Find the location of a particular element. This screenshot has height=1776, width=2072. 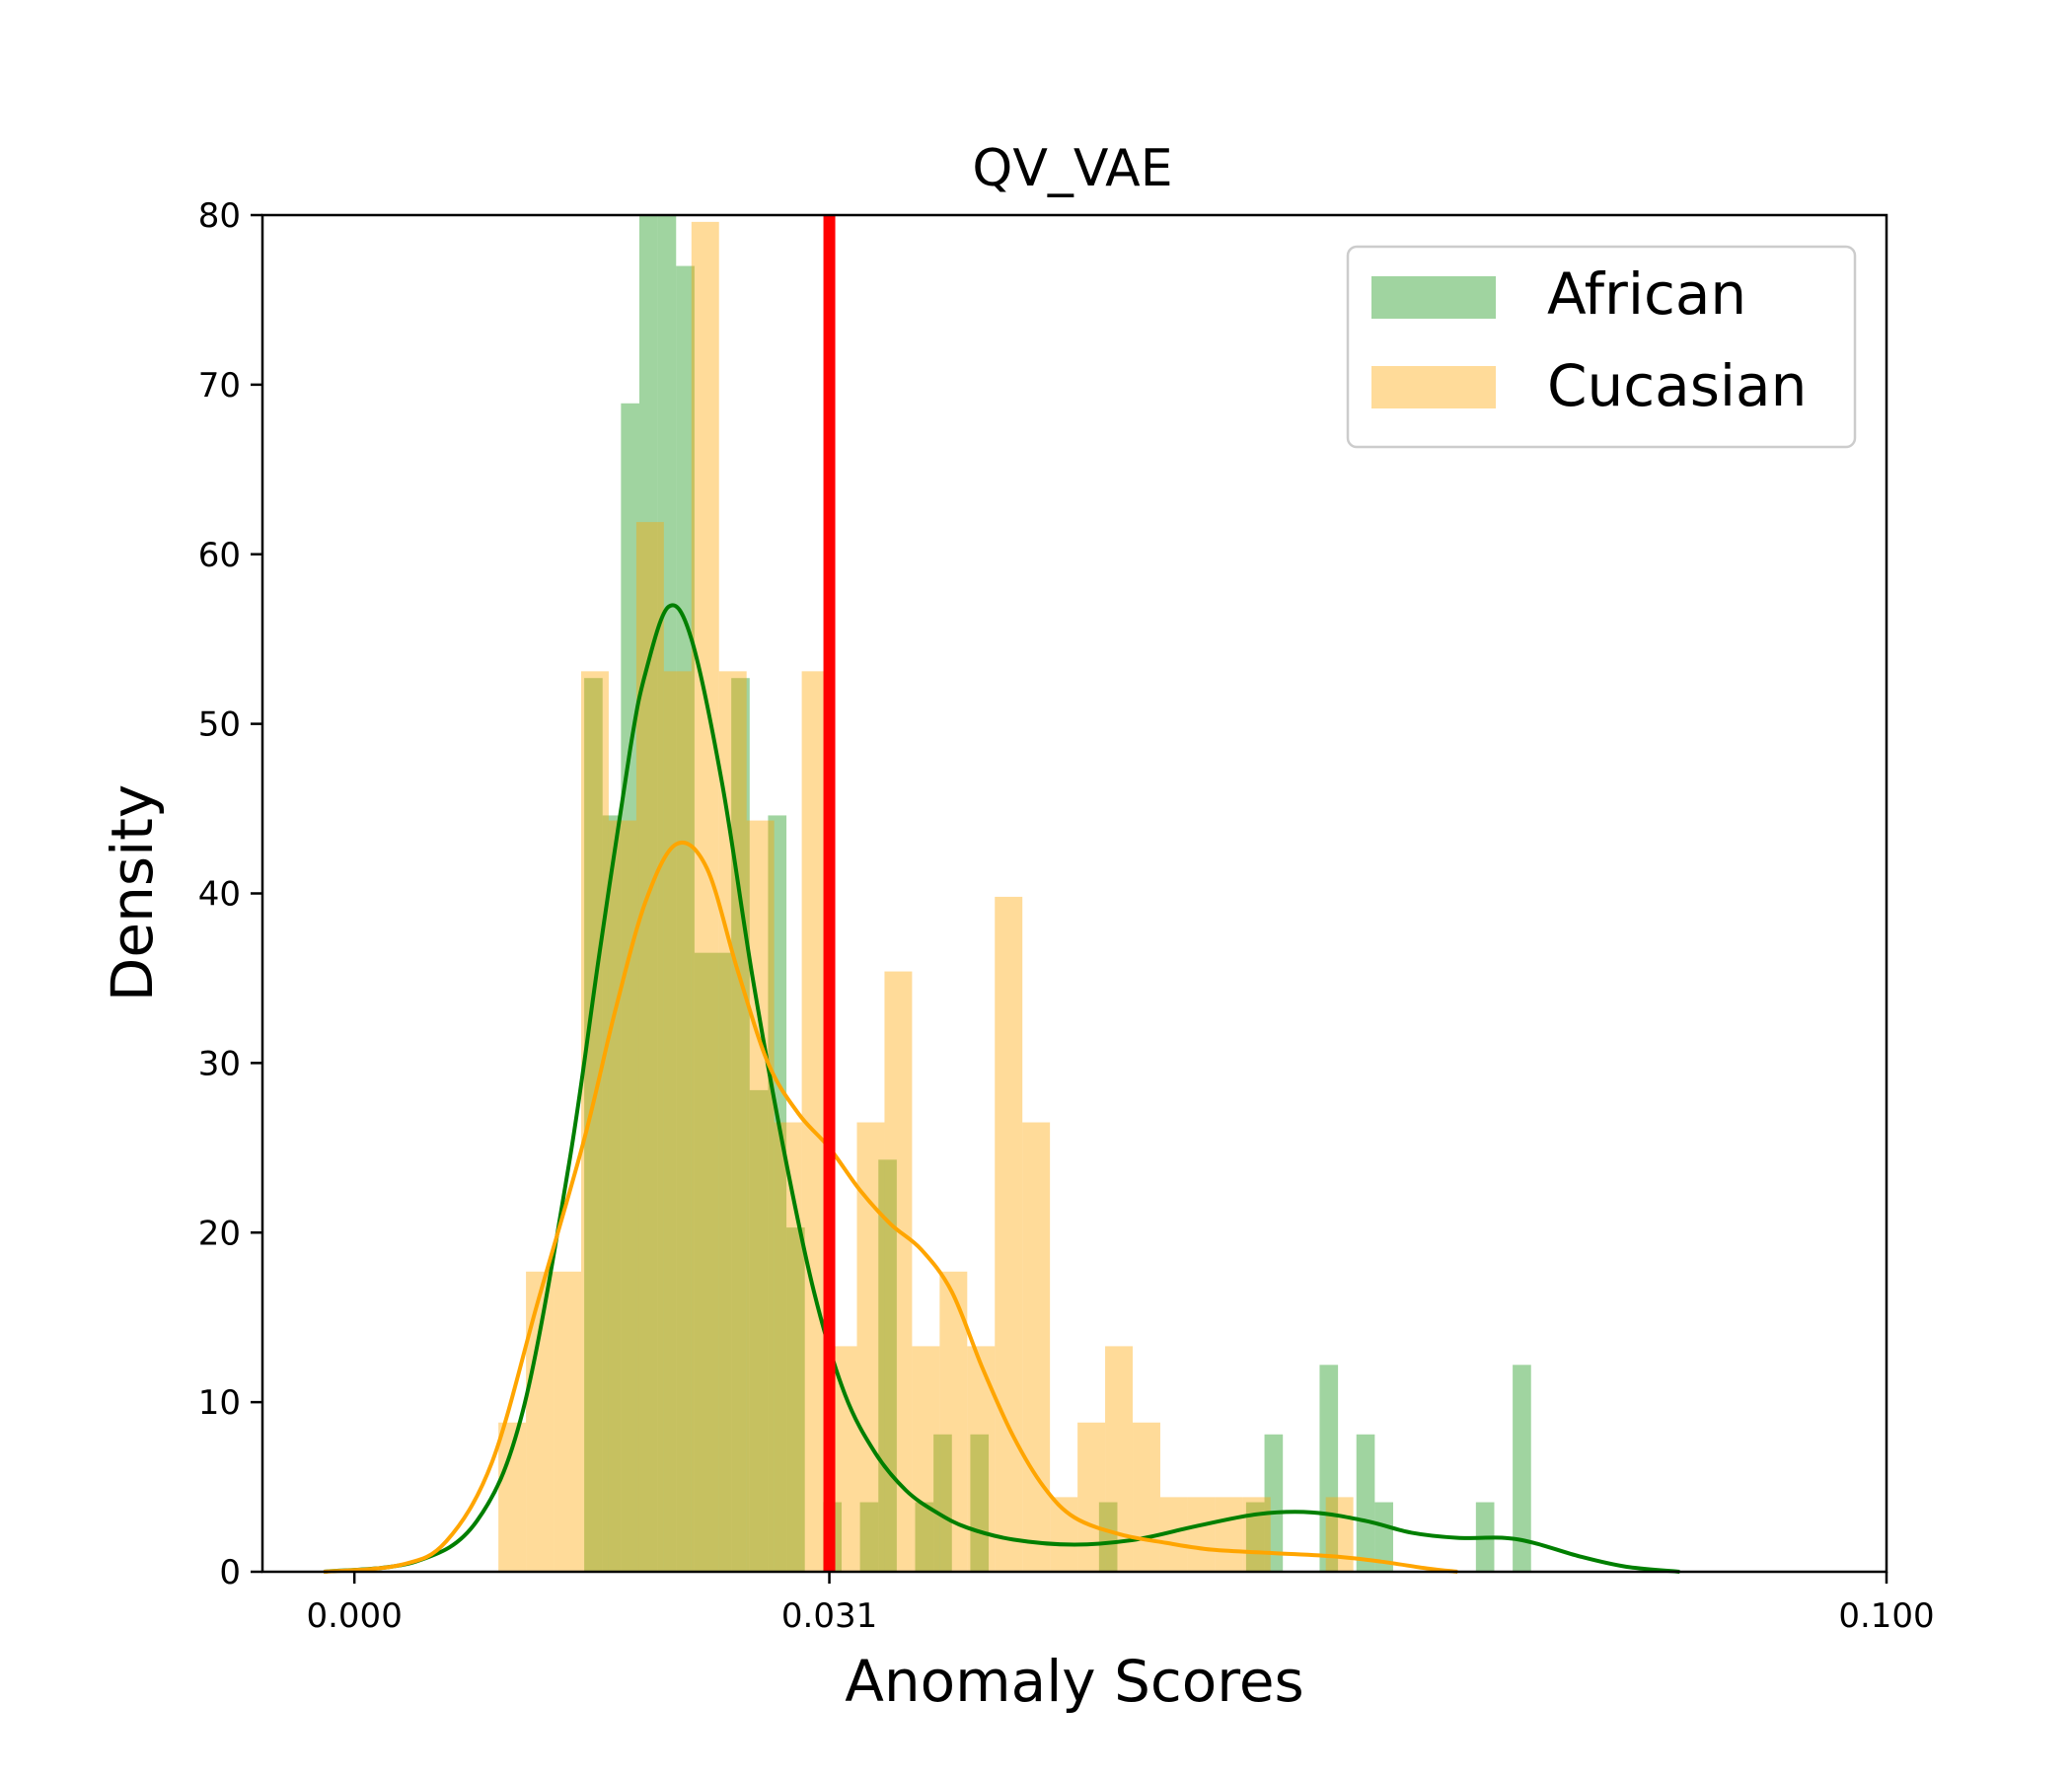

x-axis-ticks: 0.000 0.031 0.100 is located at coordinates (1120, 1604).